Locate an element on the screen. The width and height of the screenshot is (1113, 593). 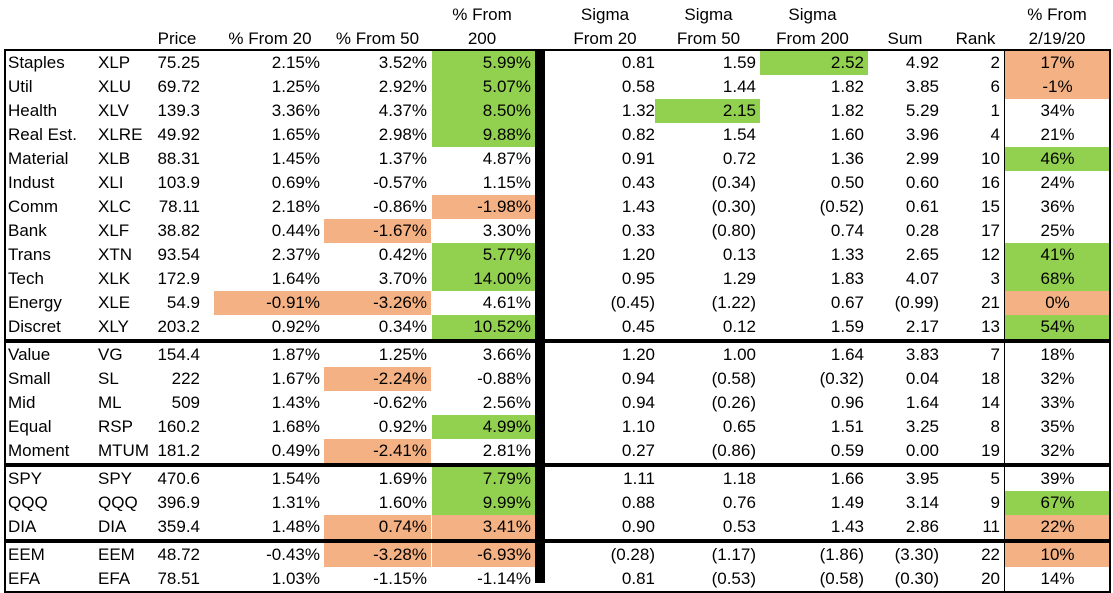
cell-p50: -0.57% is located at coordinates (400, 182).